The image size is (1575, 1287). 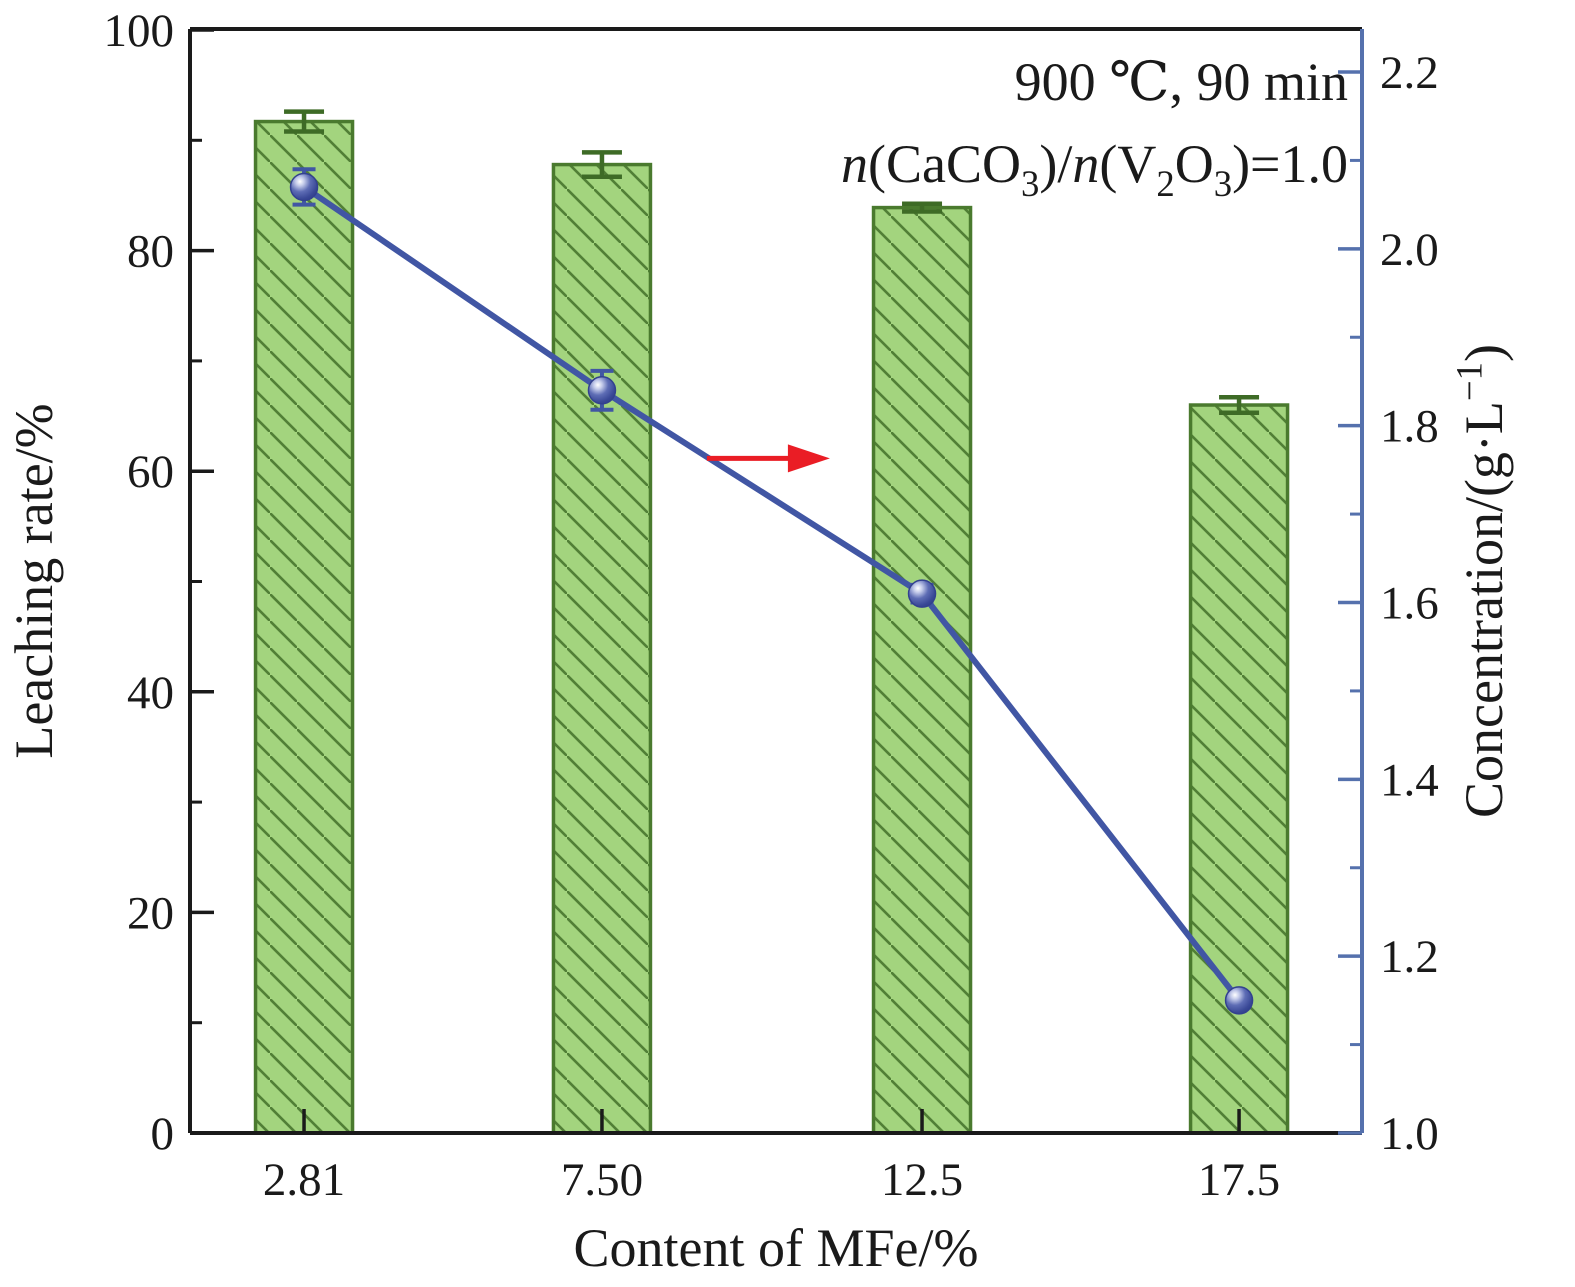 I want to click on left-tick-label: 60, so click(x=150, y=472).